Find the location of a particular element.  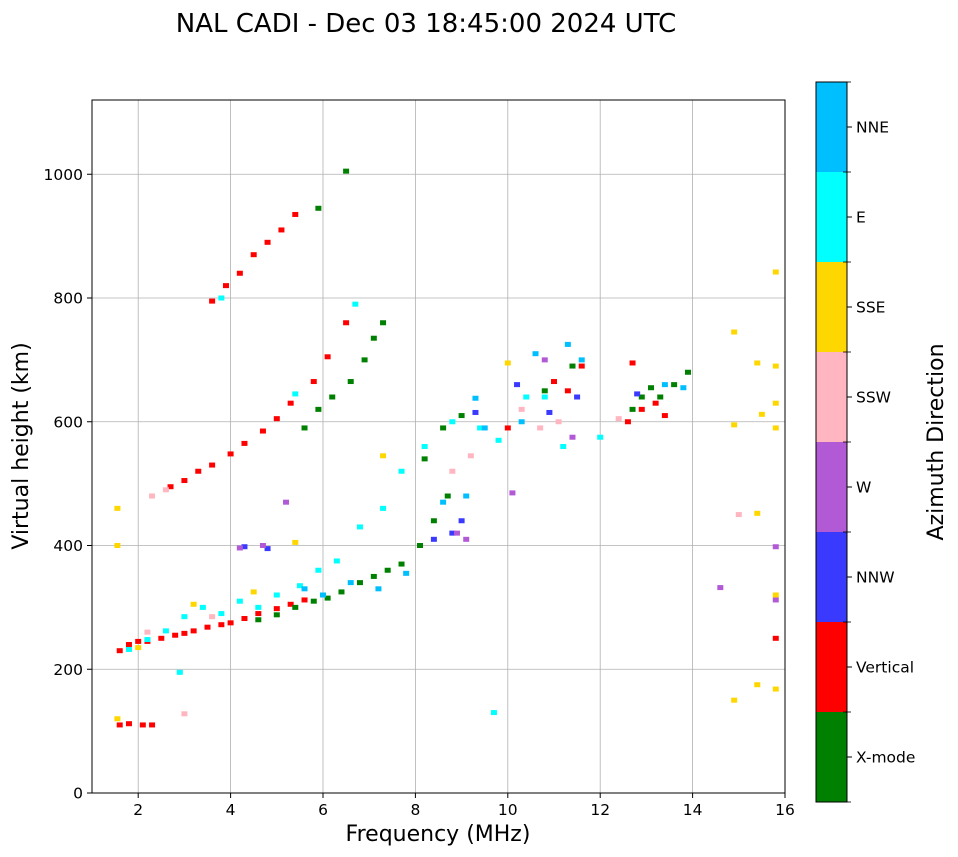

y-tick-label: 600 is located at coordinates (68, 422).